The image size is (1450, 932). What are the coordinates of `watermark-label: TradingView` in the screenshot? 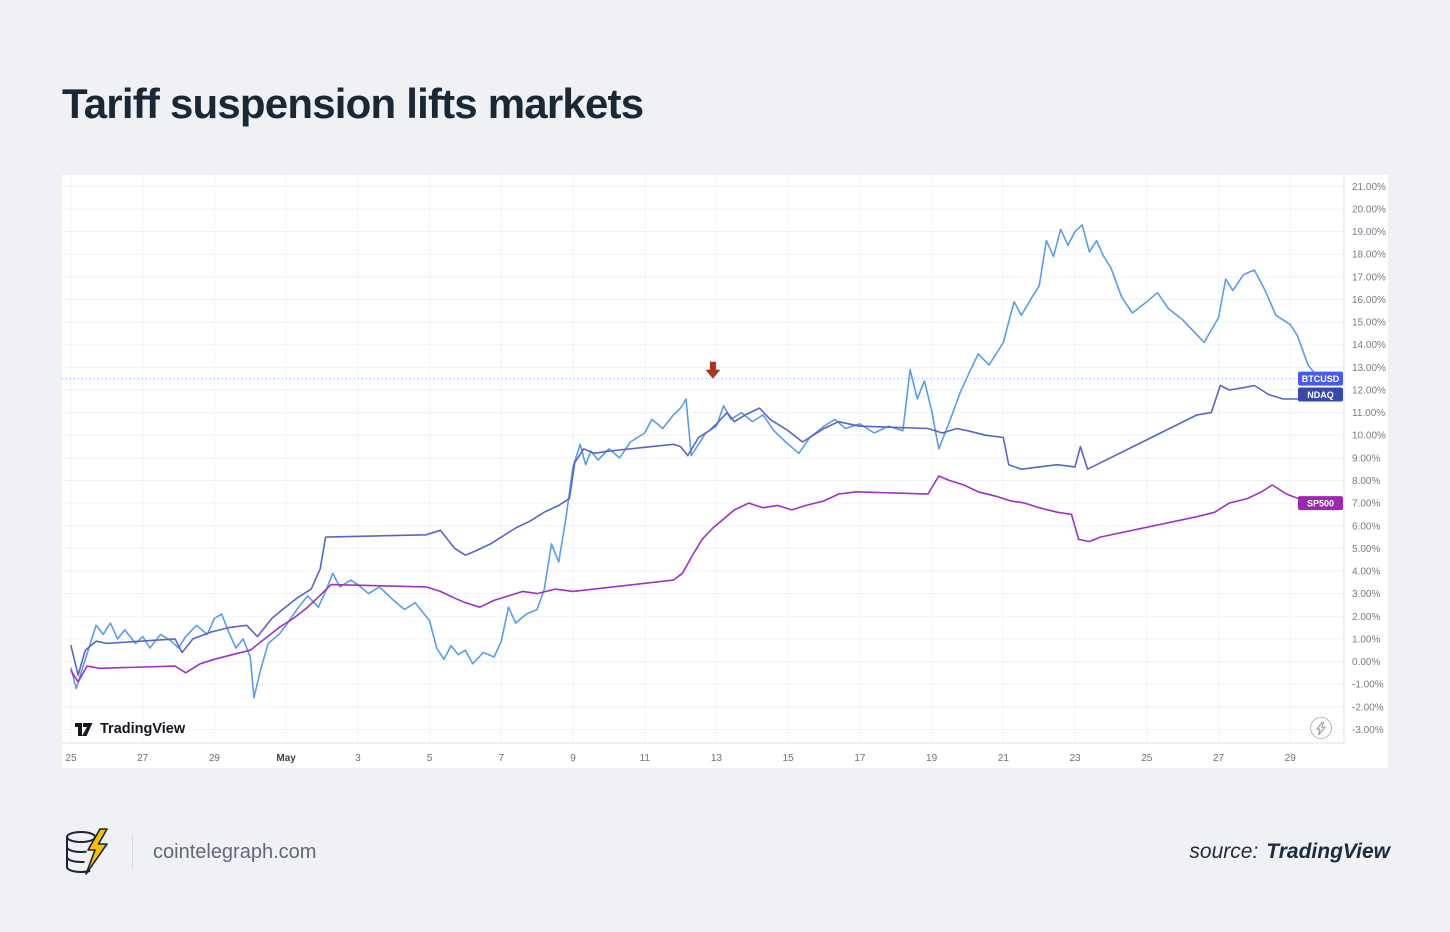 It's located at (143, 729).